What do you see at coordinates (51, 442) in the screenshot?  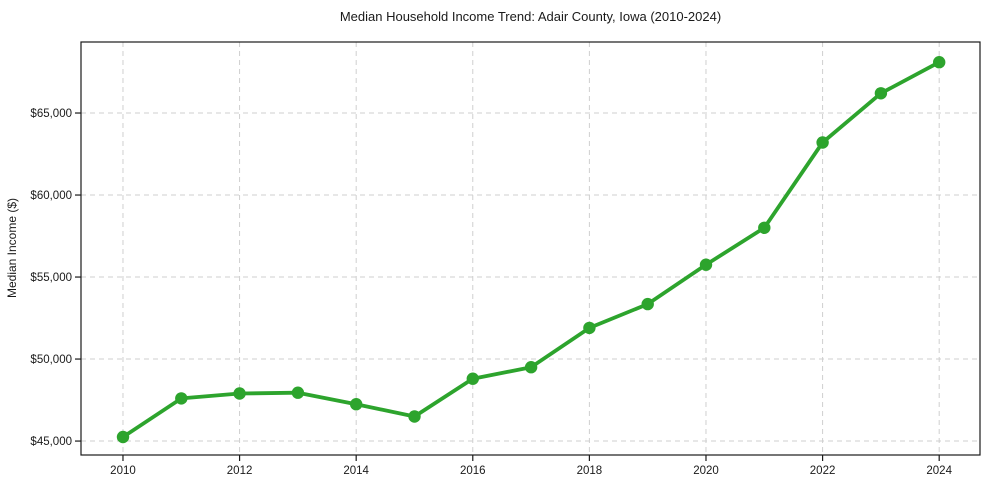 I see `y-tick-label: $45,000` at bounding box center [51, 442].